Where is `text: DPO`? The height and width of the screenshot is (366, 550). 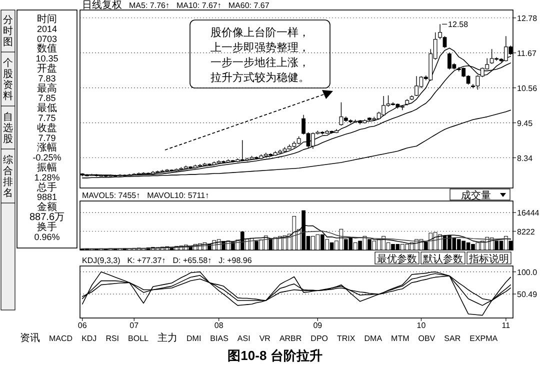
text: DPO is located at coordinates (319, 338).